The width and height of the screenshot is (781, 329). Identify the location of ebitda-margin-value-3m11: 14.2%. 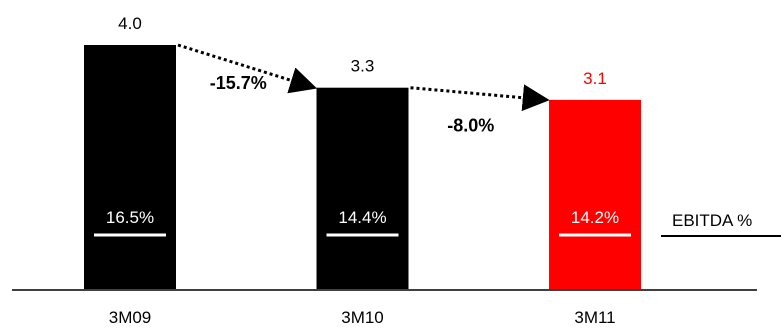
(595, 217).